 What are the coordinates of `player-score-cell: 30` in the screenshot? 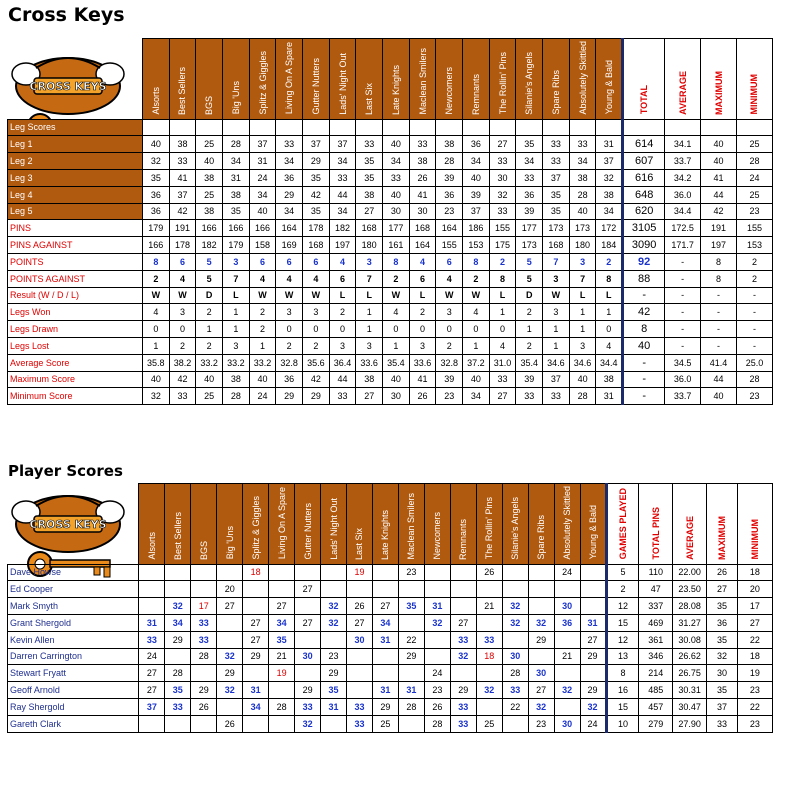 It's located at (567, 606).